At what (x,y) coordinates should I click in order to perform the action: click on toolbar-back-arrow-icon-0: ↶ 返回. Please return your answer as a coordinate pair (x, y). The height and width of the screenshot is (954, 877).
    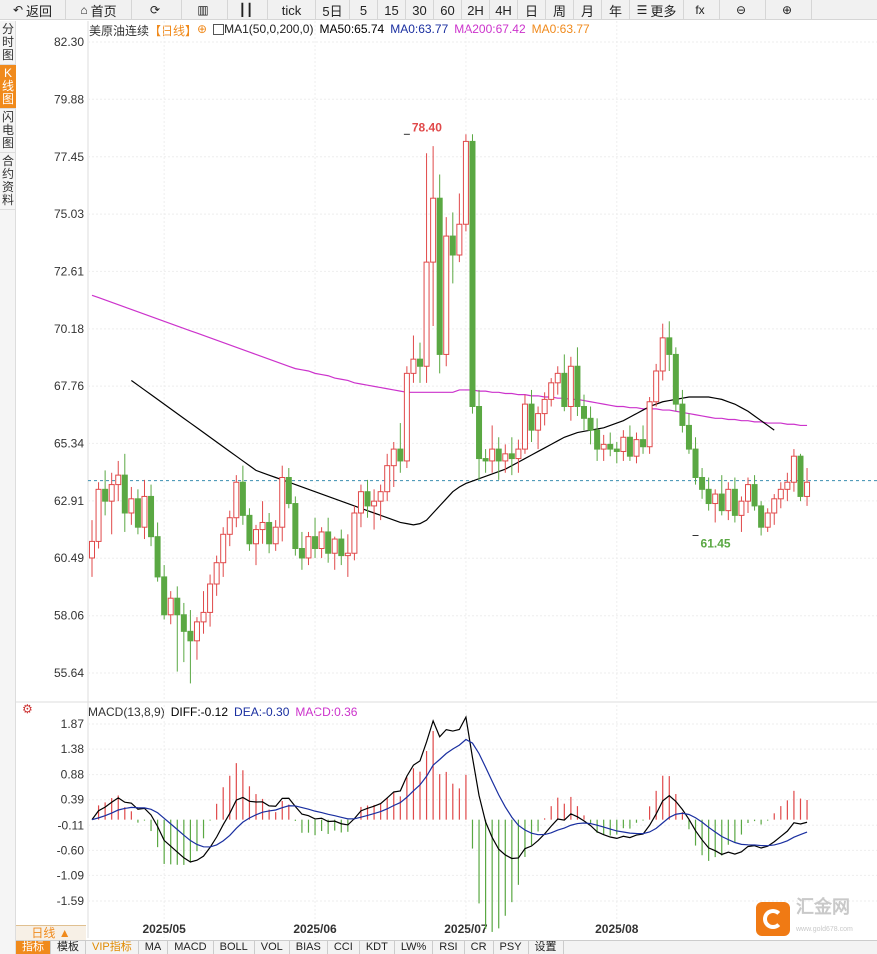
    Looking at the image, I should click on (33, 10).